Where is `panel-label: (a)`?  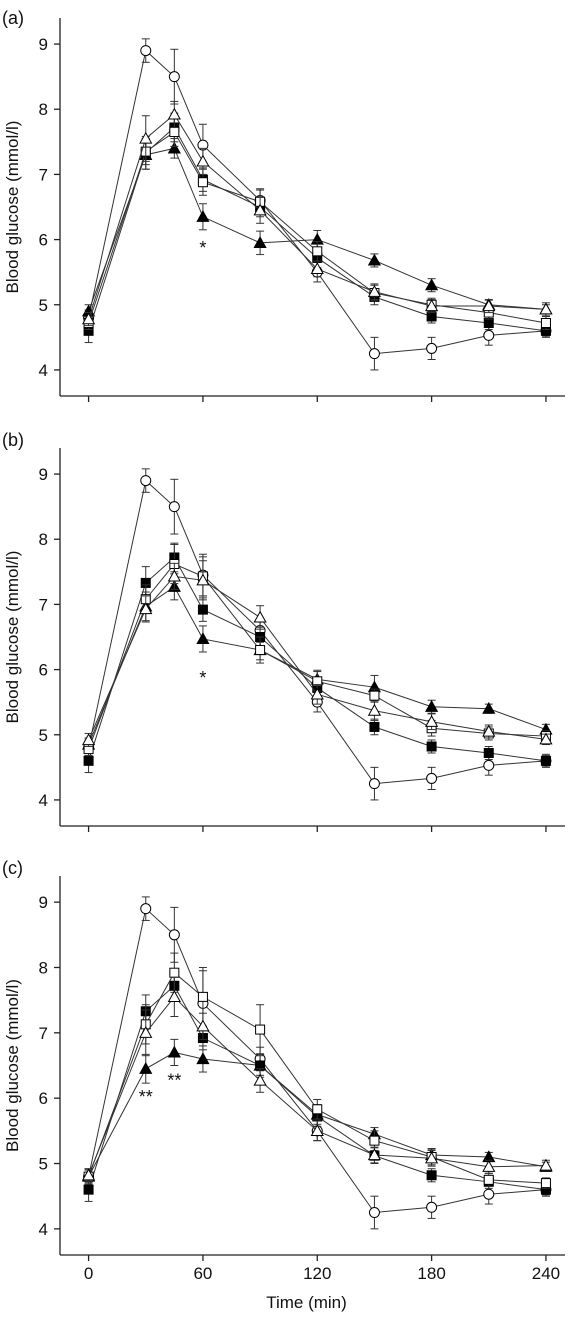 panel-label: (a) is located at coordinates (13, 18).